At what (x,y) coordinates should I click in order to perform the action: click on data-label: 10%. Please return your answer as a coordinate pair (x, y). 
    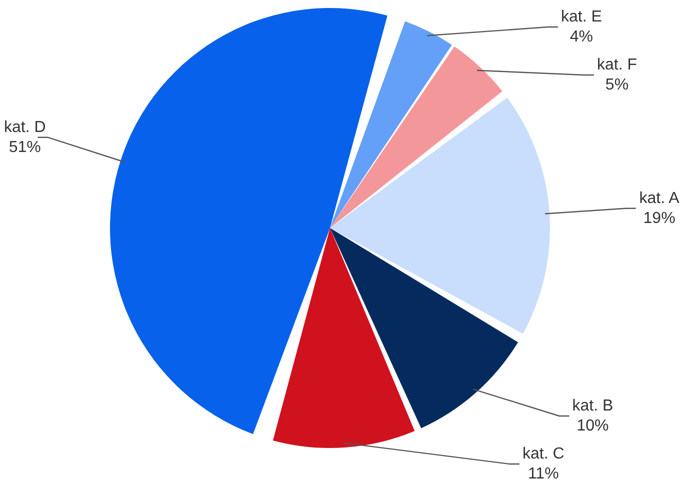
    Looking at the image, I should click on (592, 425).